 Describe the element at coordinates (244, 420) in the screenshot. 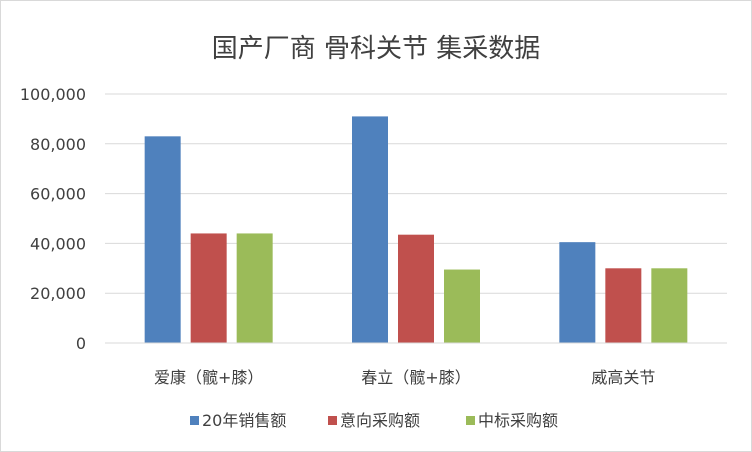

I see `legend-label: 20年销售额` at that location.